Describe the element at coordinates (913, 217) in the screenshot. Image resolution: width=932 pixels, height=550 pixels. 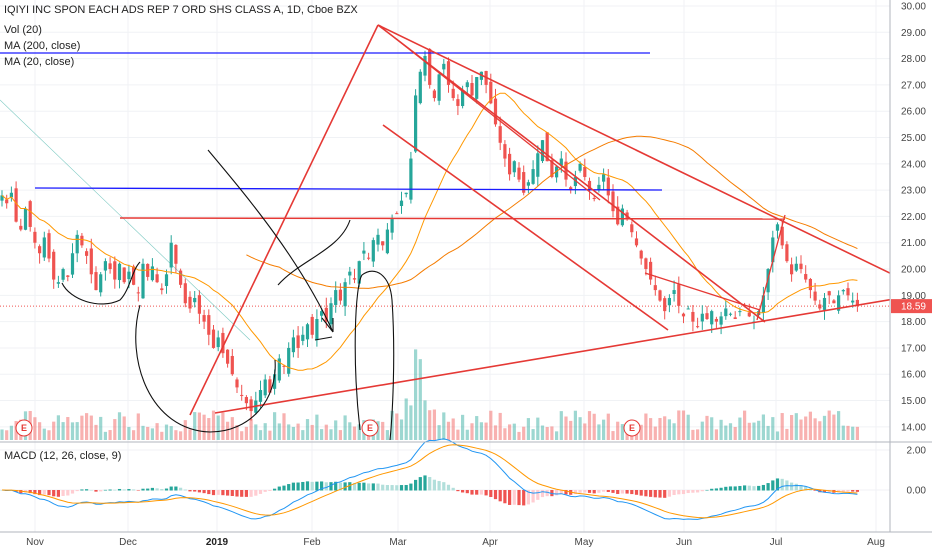
I see `price-tick-label: 22.00` at that location.